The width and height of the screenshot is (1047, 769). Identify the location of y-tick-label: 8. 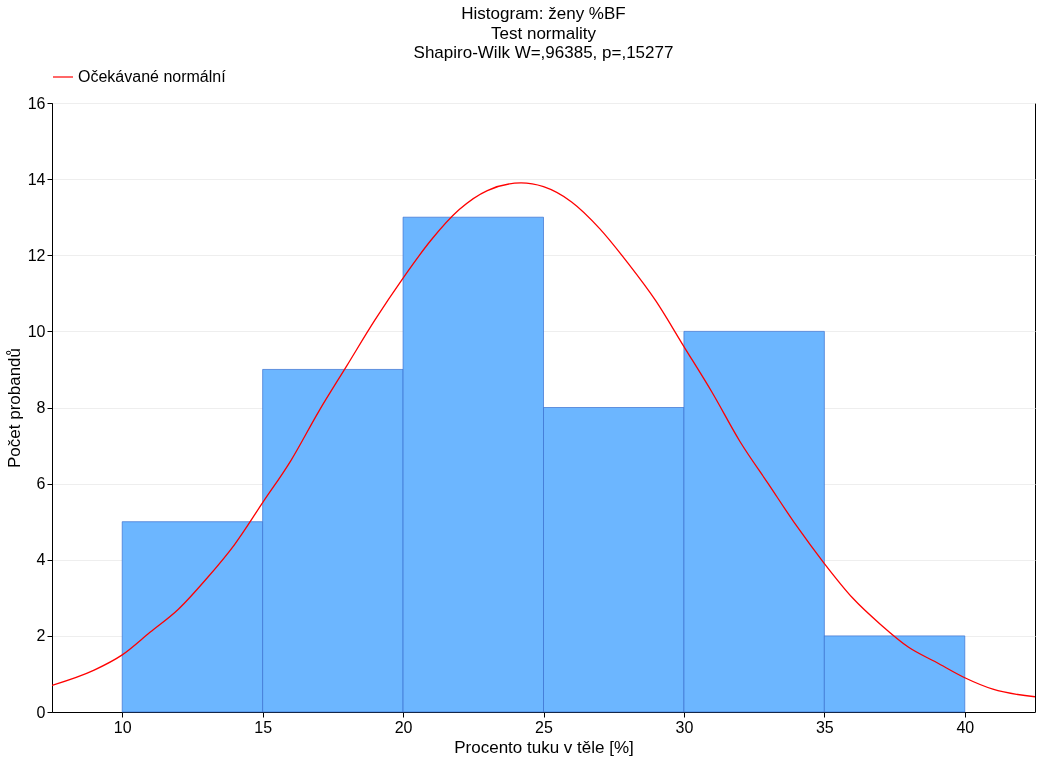
(41, 407).